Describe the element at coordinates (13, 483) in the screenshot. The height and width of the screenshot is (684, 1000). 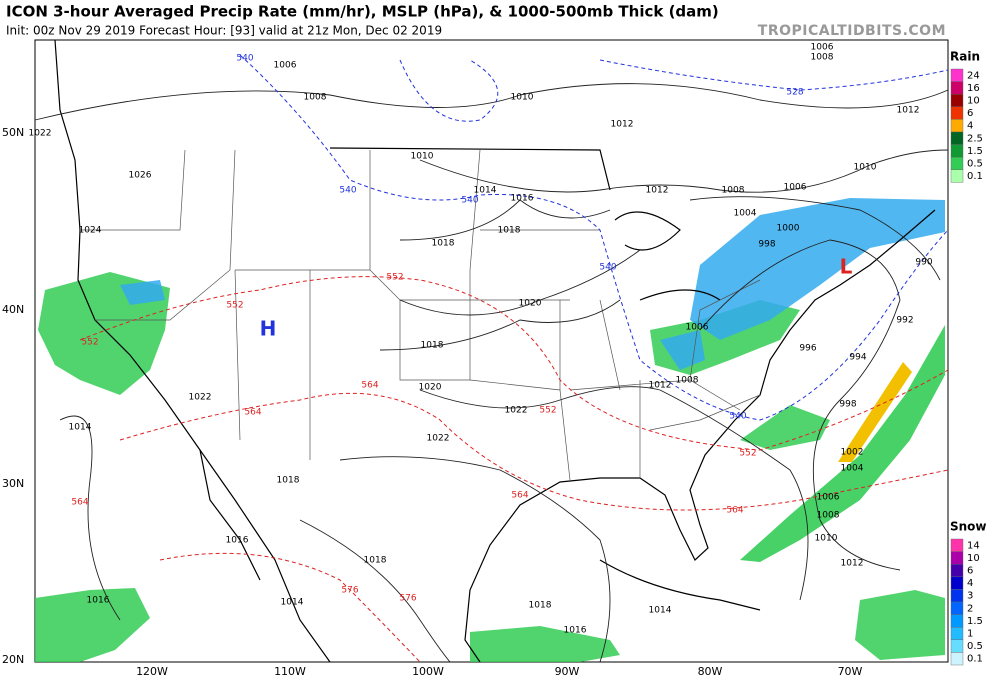
I see `lat-label: 30N` at that location.